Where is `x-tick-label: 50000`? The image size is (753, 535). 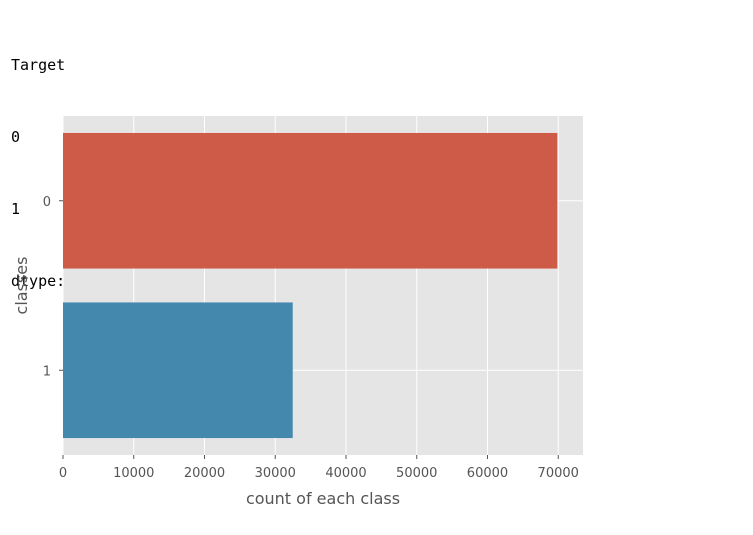 x-tick-label: 50000 is located at coordinates (416, 473).